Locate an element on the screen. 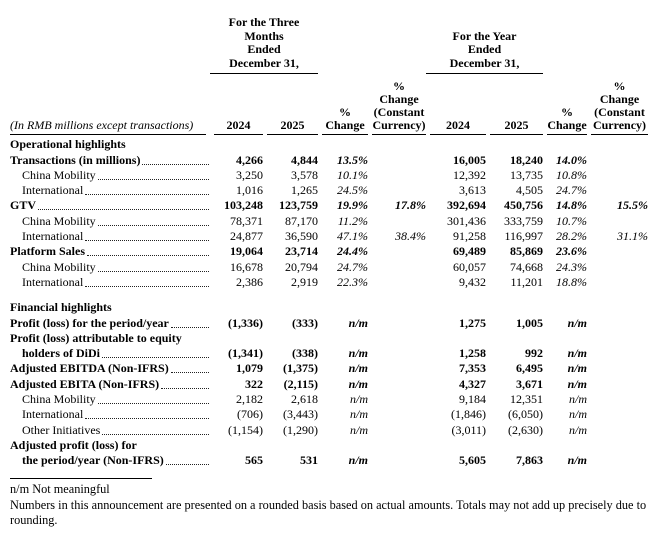  cell-q-2025: 87,170 is located at coordinates (301, 220).